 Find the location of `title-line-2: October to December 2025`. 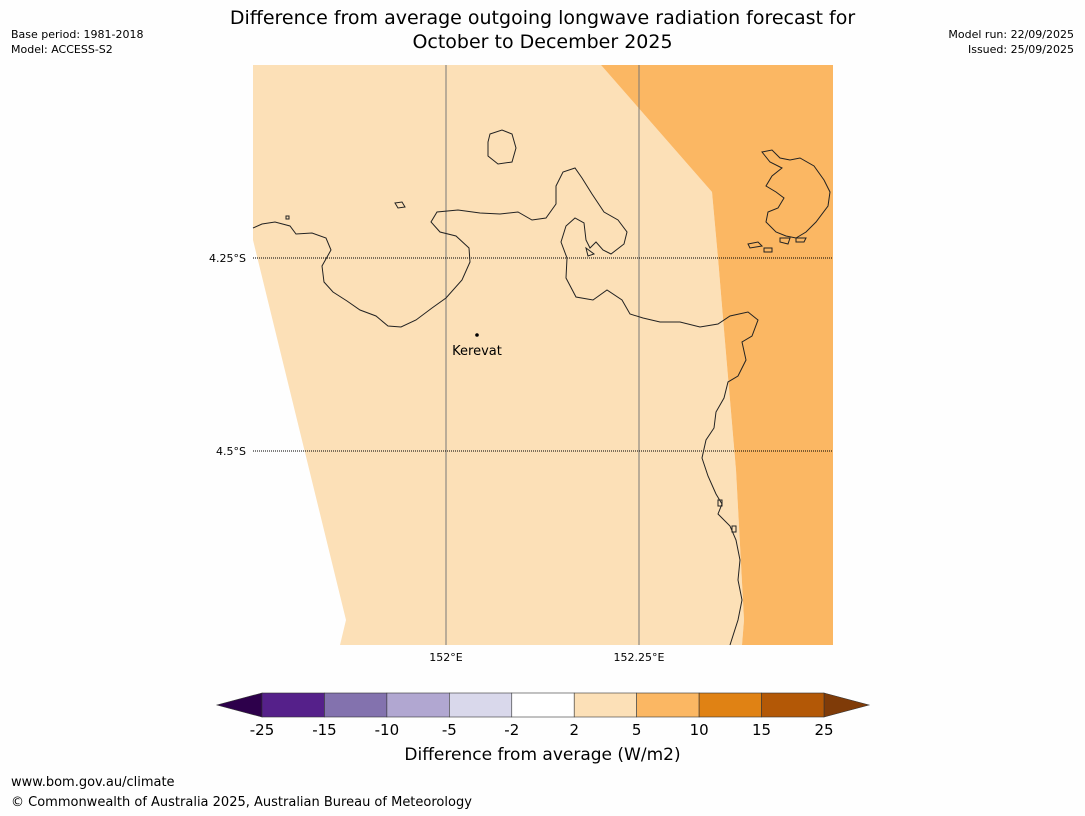

title-line-2: October to December 2025 is located at coordinates (542, 42).